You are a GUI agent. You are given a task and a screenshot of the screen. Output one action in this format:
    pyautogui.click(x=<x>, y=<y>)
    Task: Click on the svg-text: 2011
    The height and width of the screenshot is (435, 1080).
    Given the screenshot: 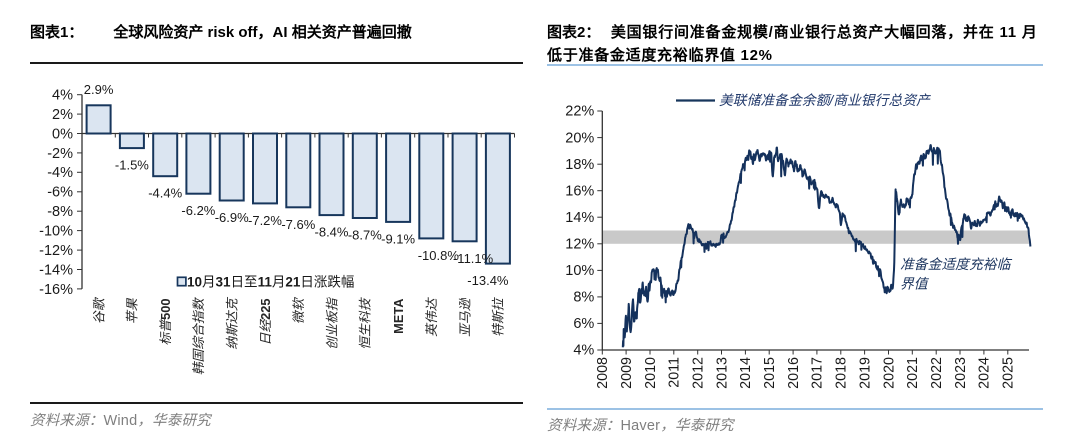 What is the action you would take?
    pyautogui.click(x=675, y=372)
    